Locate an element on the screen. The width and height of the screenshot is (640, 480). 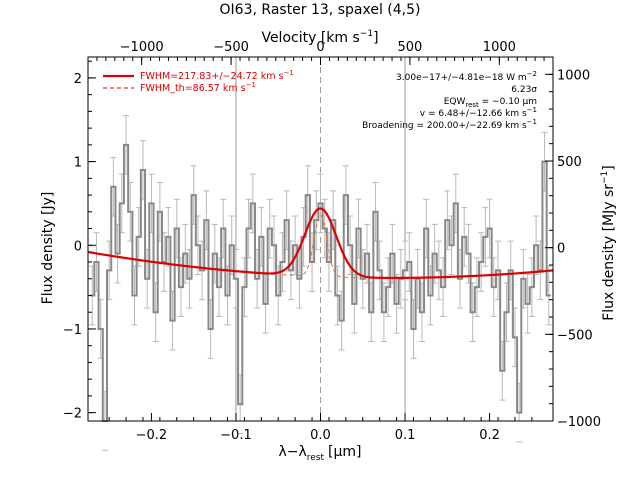
right-tick-label: 500 is located at coordinates (569, 162).